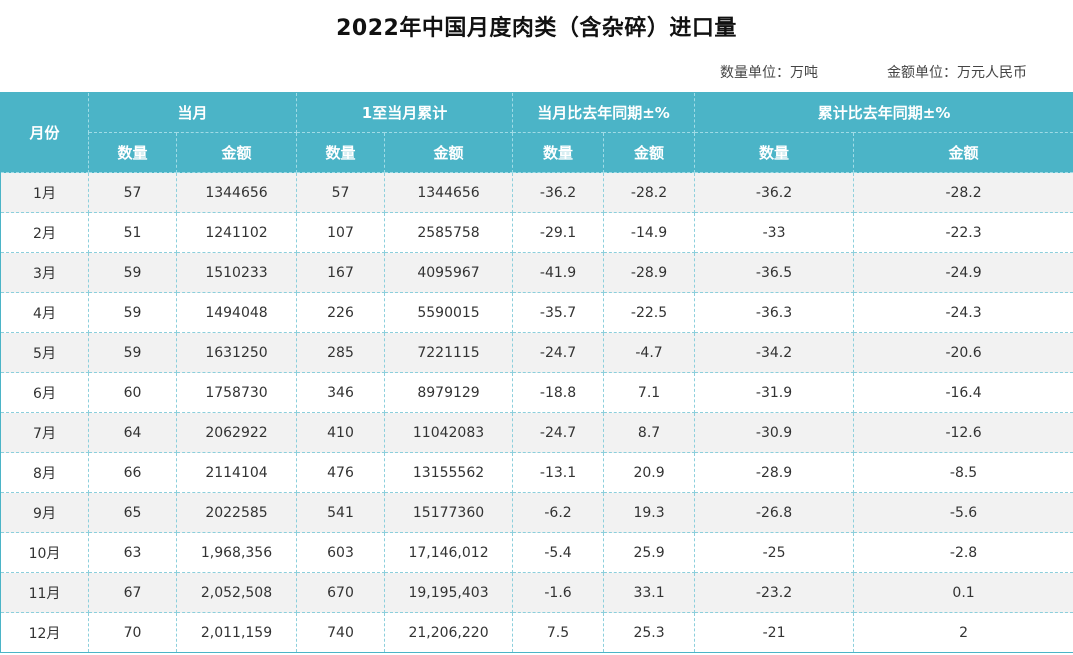  I want to click on month-cell: 1月, so click(44, 192).